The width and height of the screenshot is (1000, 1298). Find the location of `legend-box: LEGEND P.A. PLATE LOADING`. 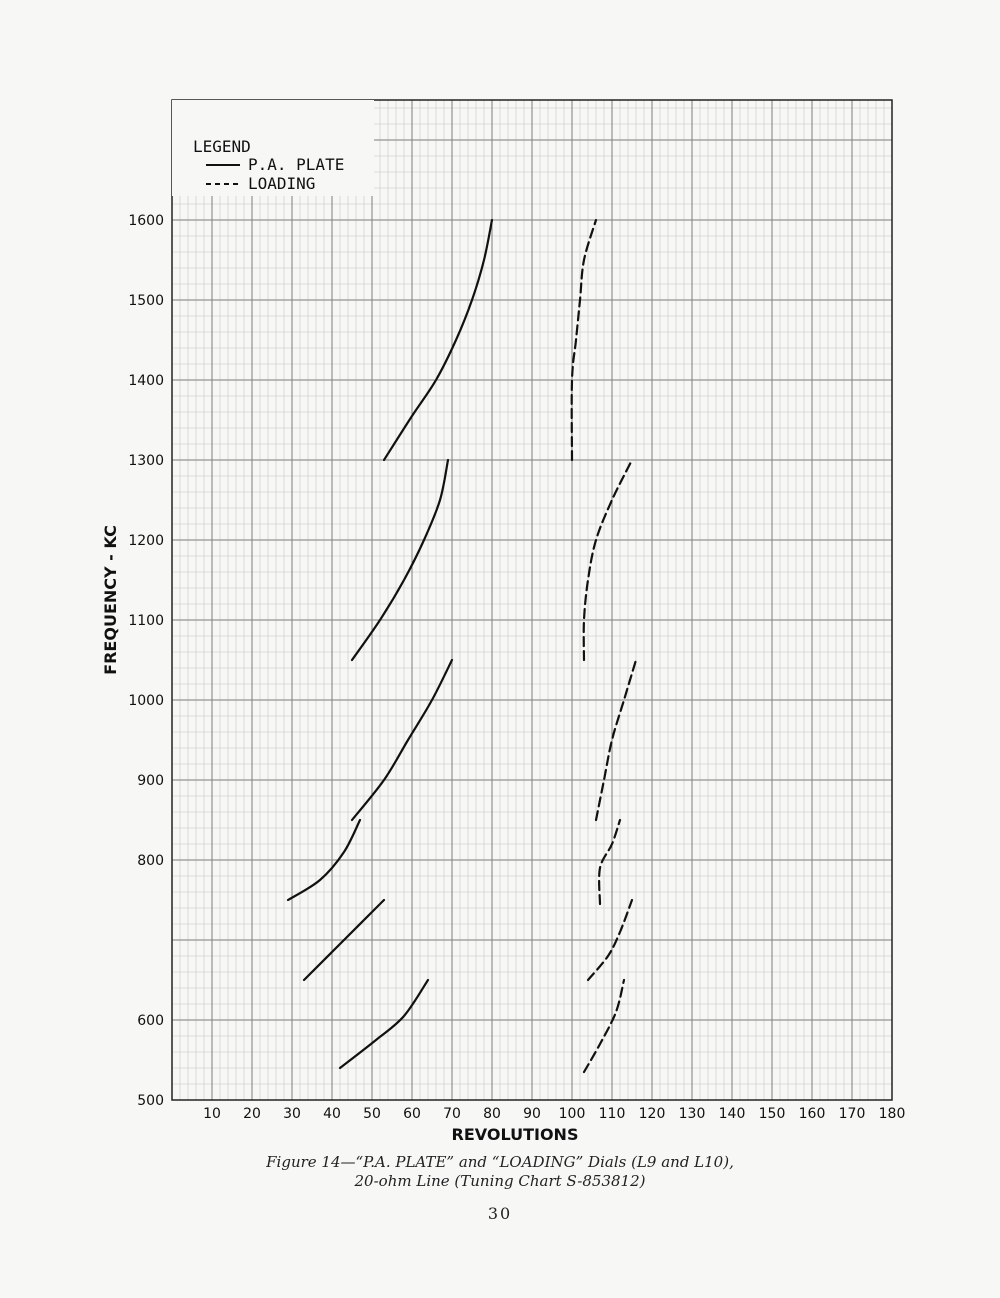

legend-box: LEGEND P.A. PLATE LOADING is located at coordinates (273, 148).